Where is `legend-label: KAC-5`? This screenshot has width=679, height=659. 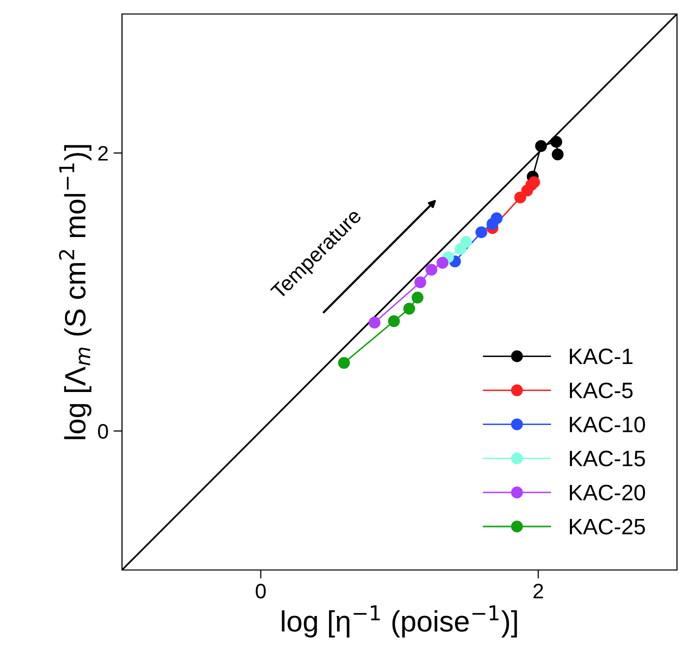
legend-label: KAC-5 is located at coordinates (601, 390).